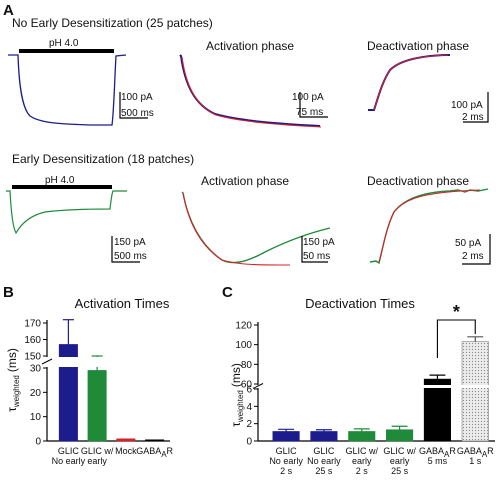 The height and width of the screenshot is (486, 500). Describe the element at coordinates (250, 46) in the screenshot. I see `top-activation-label: Activation phase` at that location.